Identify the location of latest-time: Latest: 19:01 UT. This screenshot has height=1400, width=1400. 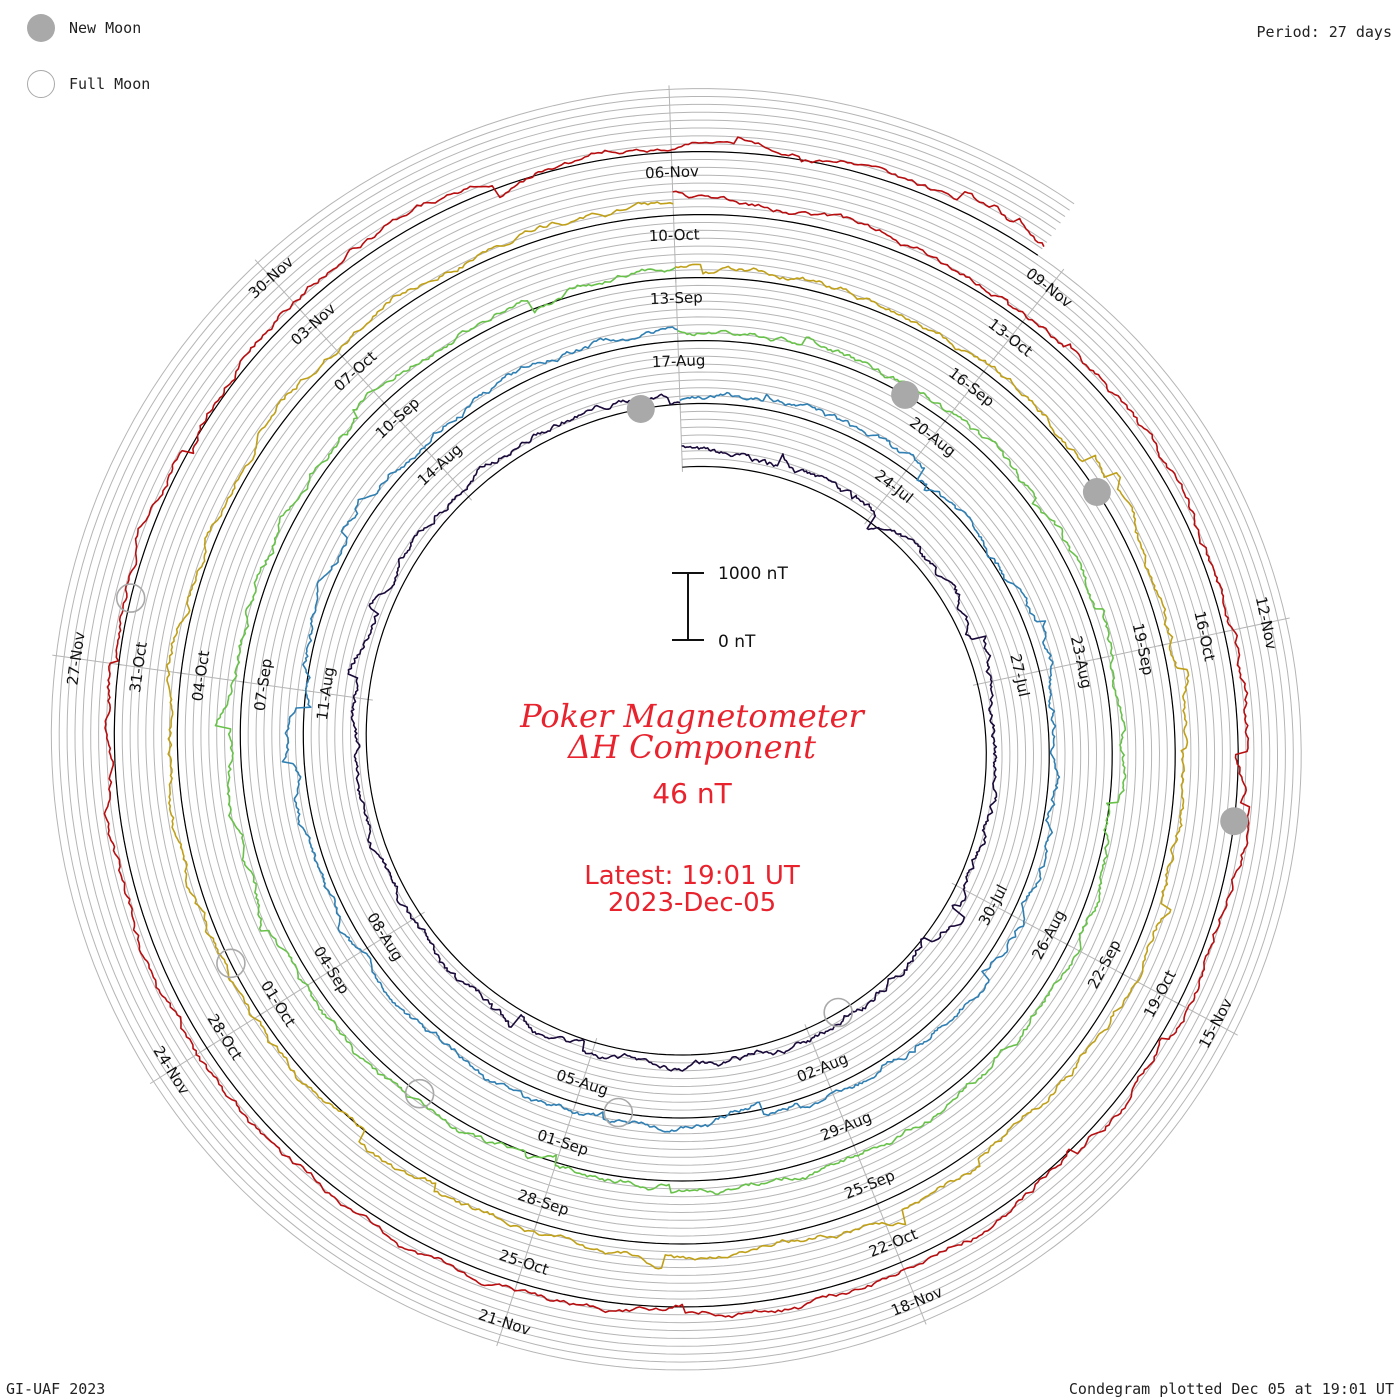
(692, 876).